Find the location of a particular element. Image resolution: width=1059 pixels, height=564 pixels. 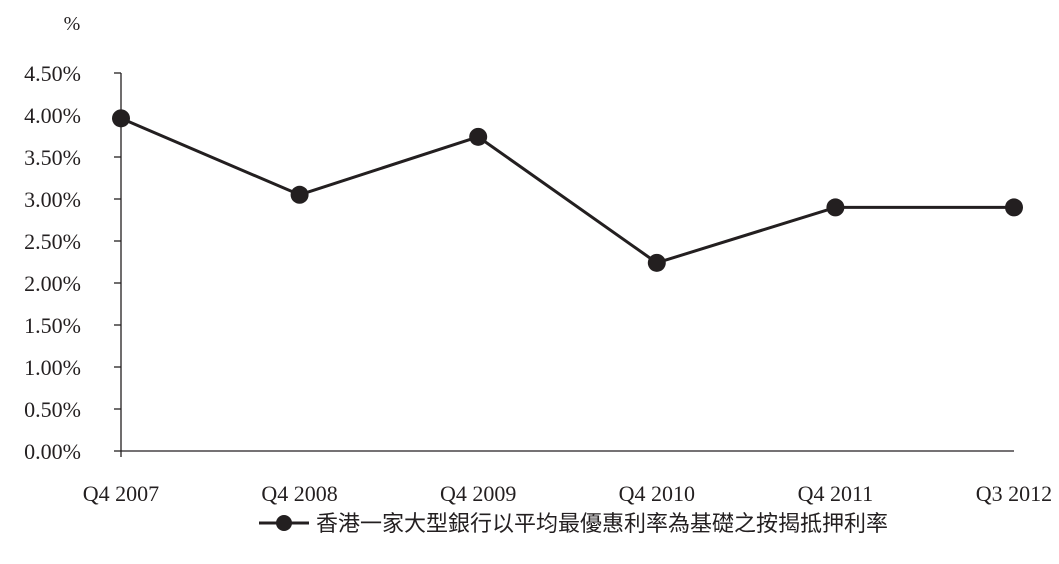

x-tick-label: Q4 2007 is located at coordinates (121, 493).